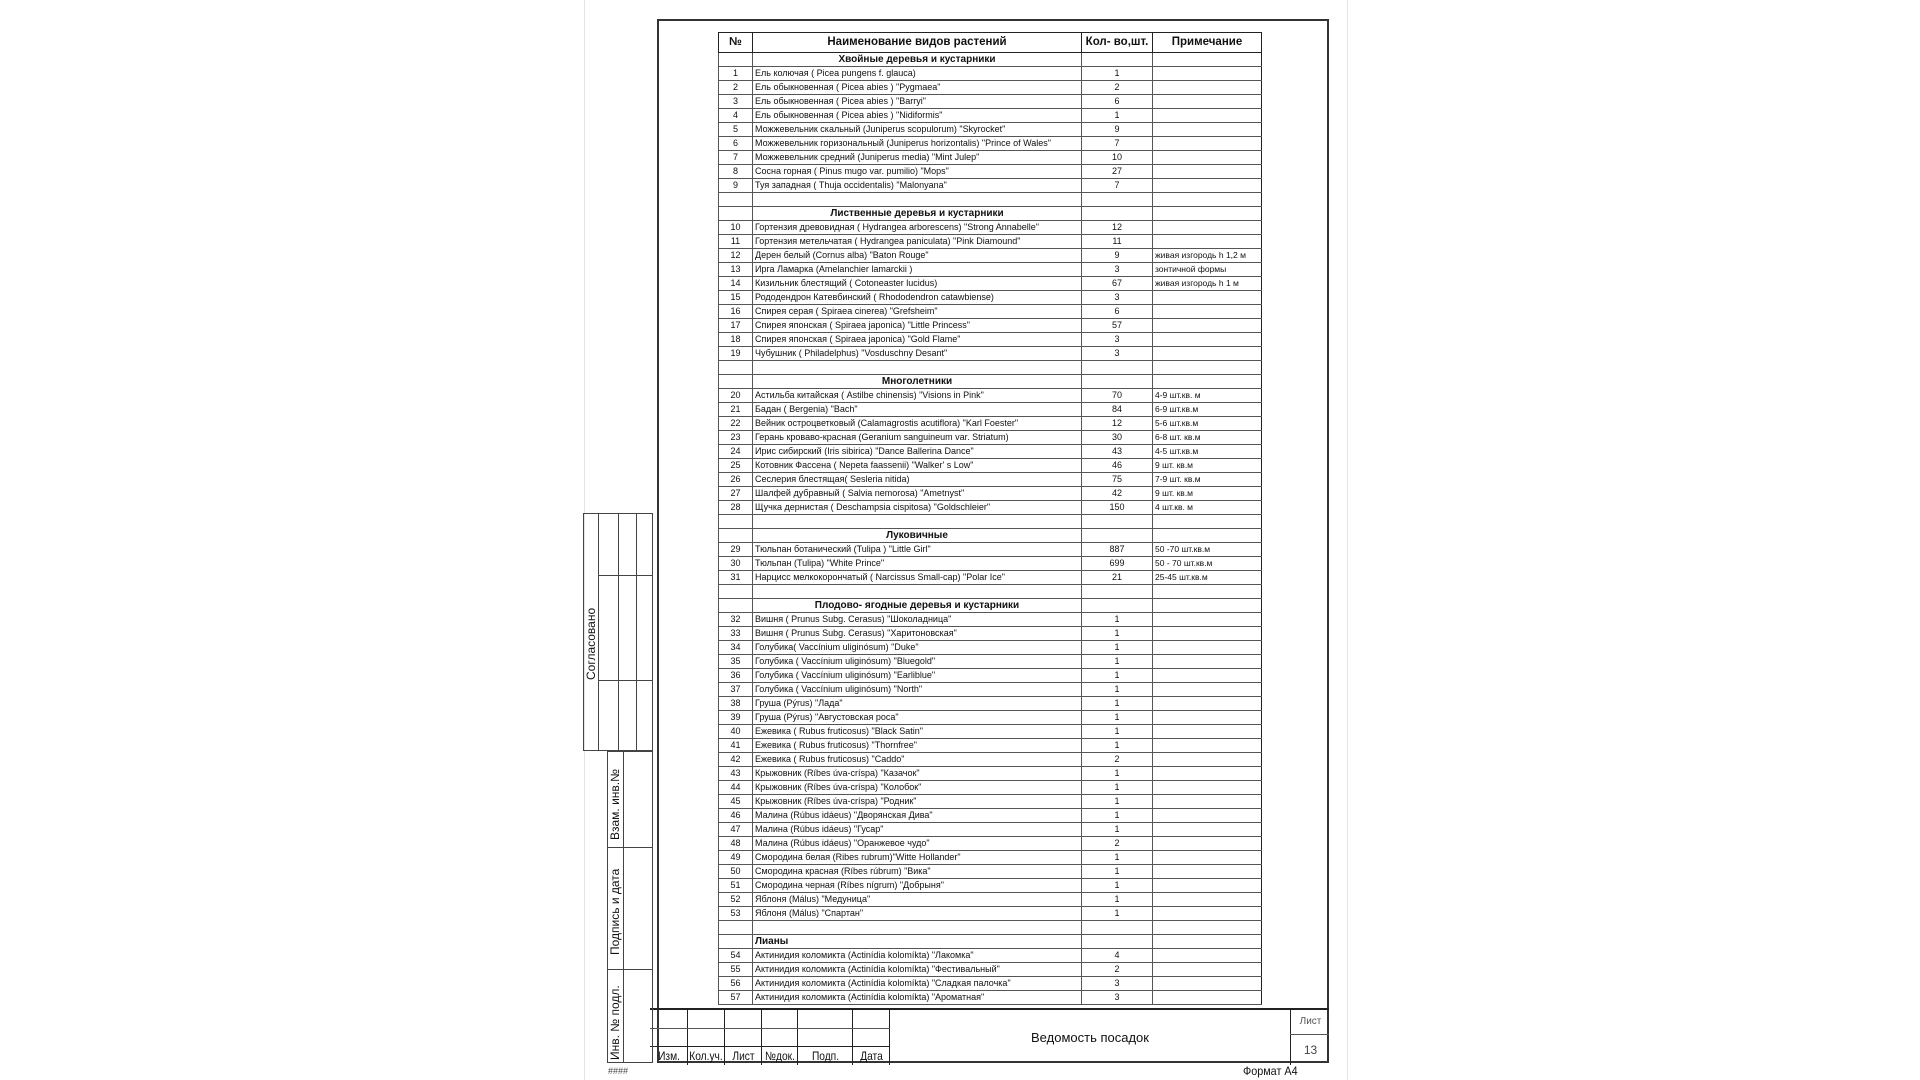  I want to click on row-number: 41, so click(735, 745).